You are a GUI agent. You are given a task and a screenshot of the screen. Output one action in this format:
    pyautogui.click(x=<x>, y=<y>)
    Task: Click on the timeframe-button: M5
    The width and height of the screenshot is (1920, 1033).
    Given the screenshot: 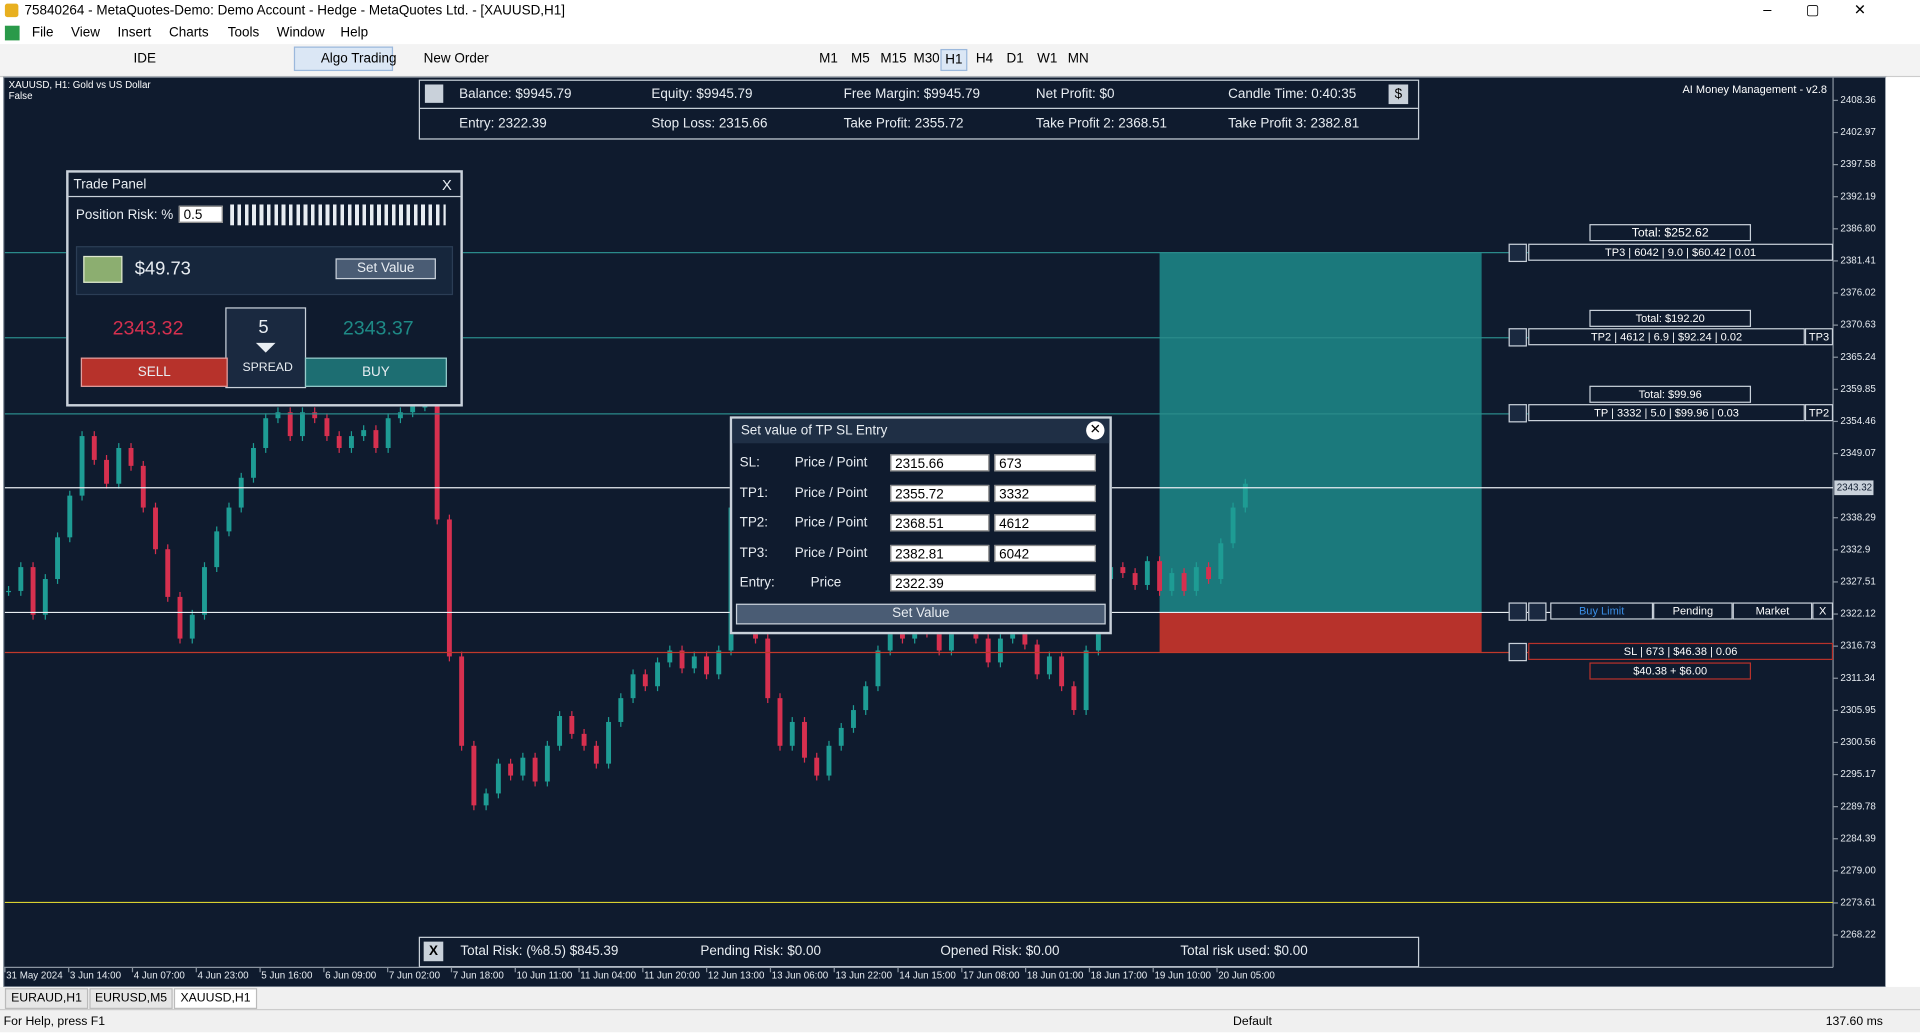 What is the action you would take?
    pyautogui.click(x=860, y=59)
    